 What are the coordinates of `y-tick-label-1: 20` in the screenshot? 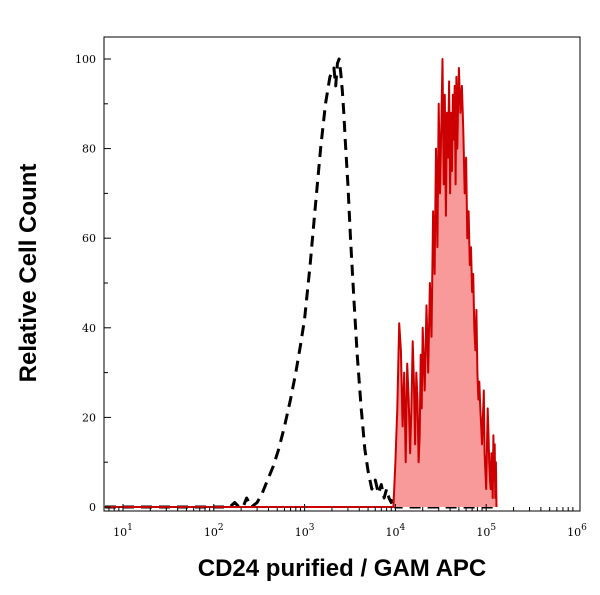 It's located at (89, 417).